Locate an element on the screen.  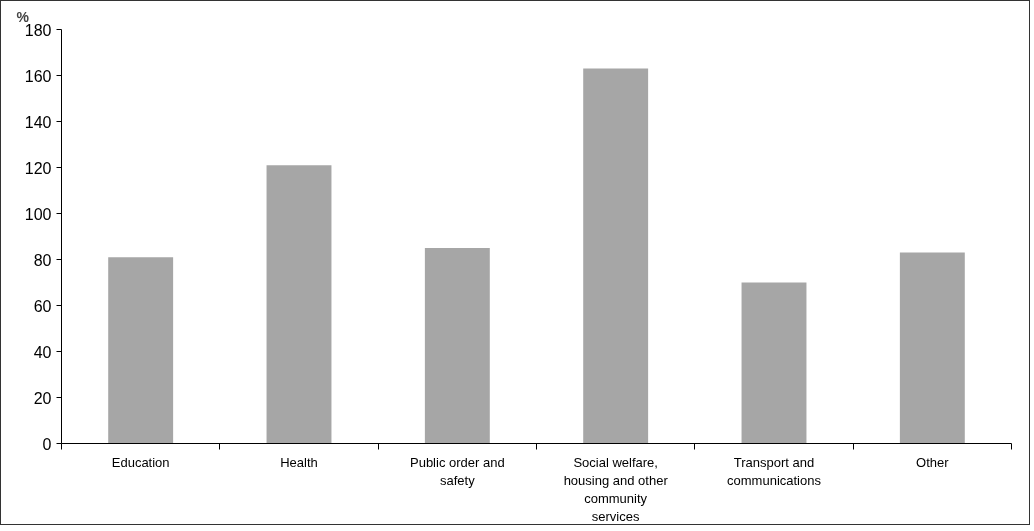
y-tick-label: 40 is located at coordinates (42, 352).